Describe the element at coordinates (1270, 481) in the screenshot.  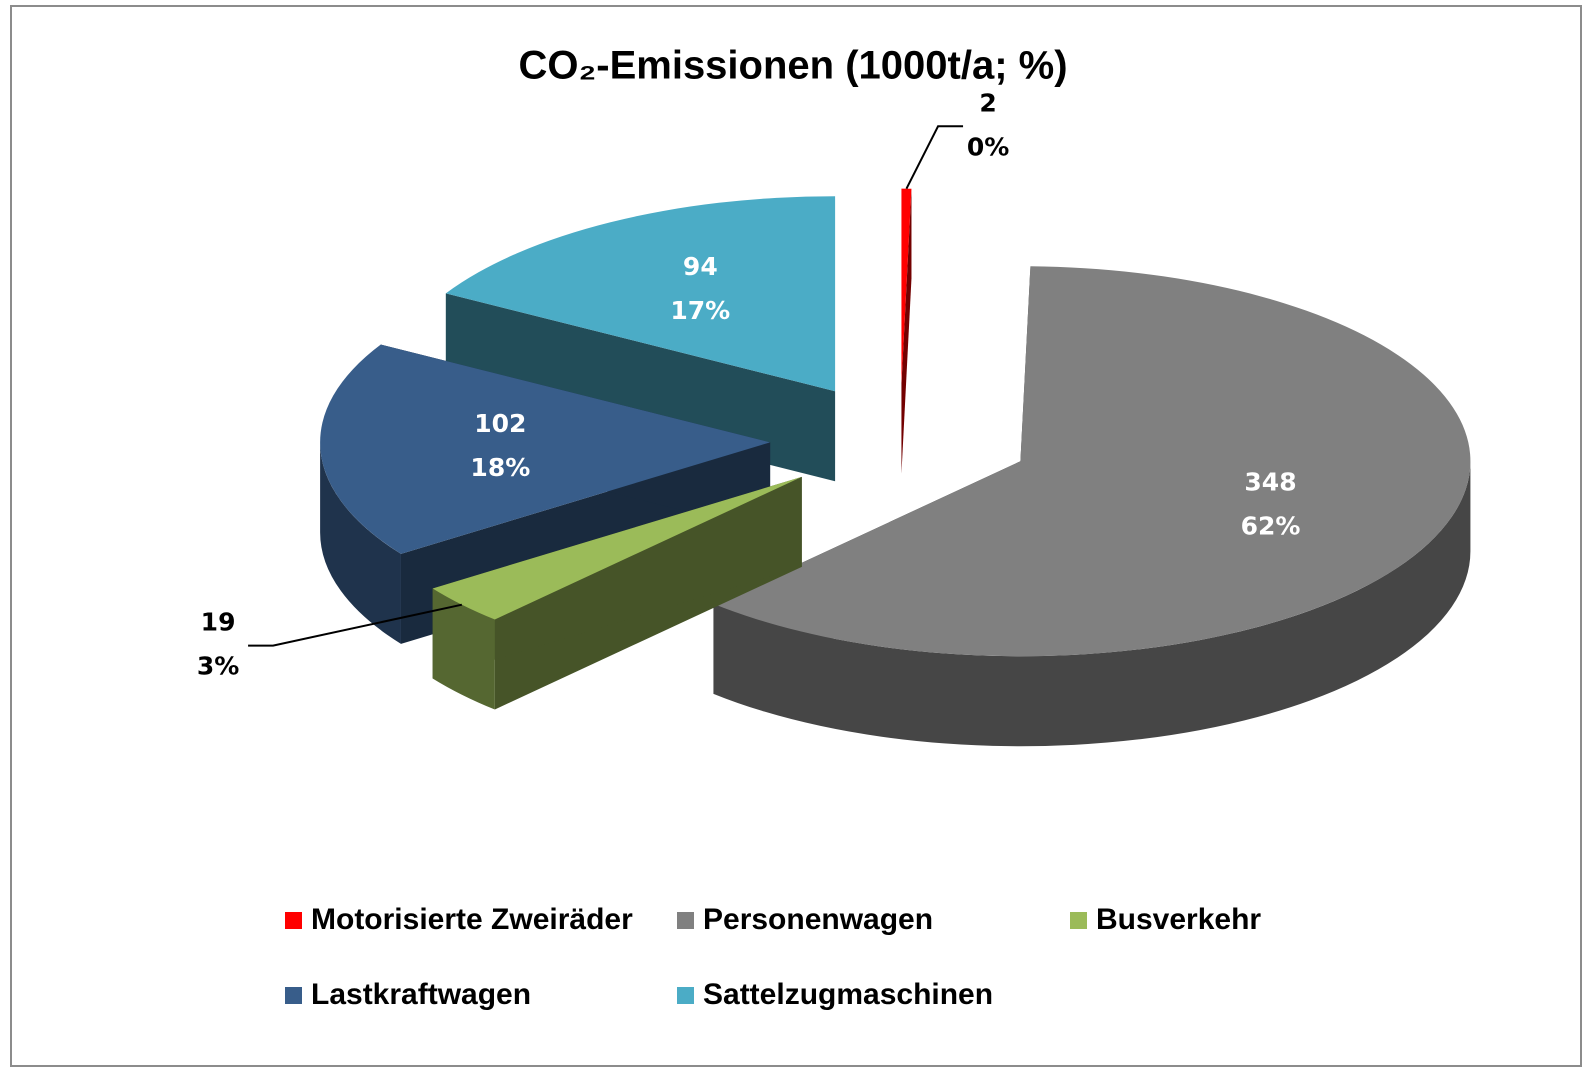
I see `data-label: 348` at that location.